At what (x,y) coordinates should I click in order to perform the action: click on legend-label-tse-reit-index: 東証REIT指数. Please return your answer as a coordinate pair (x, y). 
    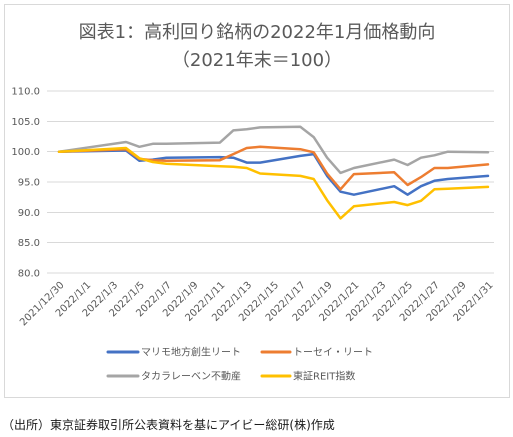
    Looking at the image, I should click on (324, 376).